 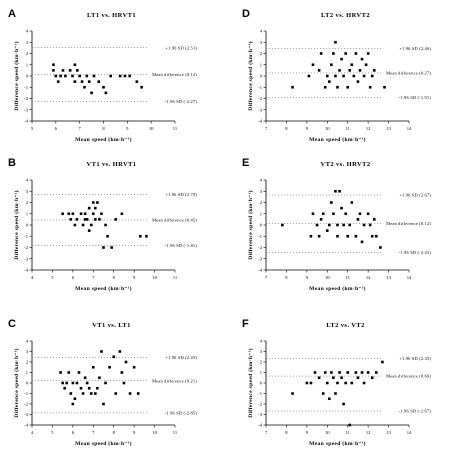 What do you see at coordinates (16, 225) in the screenshot?
I see `y-axis-label: Difference speed (km·h⁻¹)` at bounding box center [16, 225].